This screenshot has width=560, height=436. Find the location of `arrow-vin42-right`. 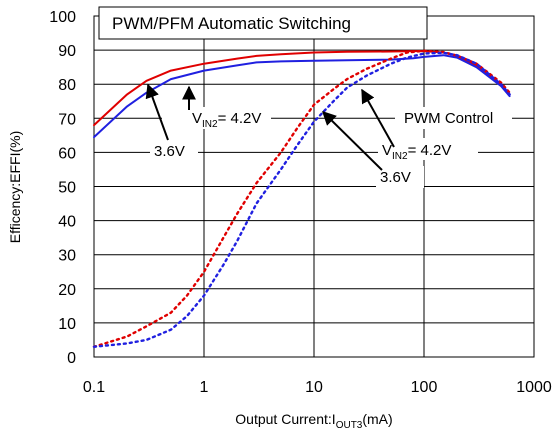

arrow-vin42-right is located at coordinates (378, 118).